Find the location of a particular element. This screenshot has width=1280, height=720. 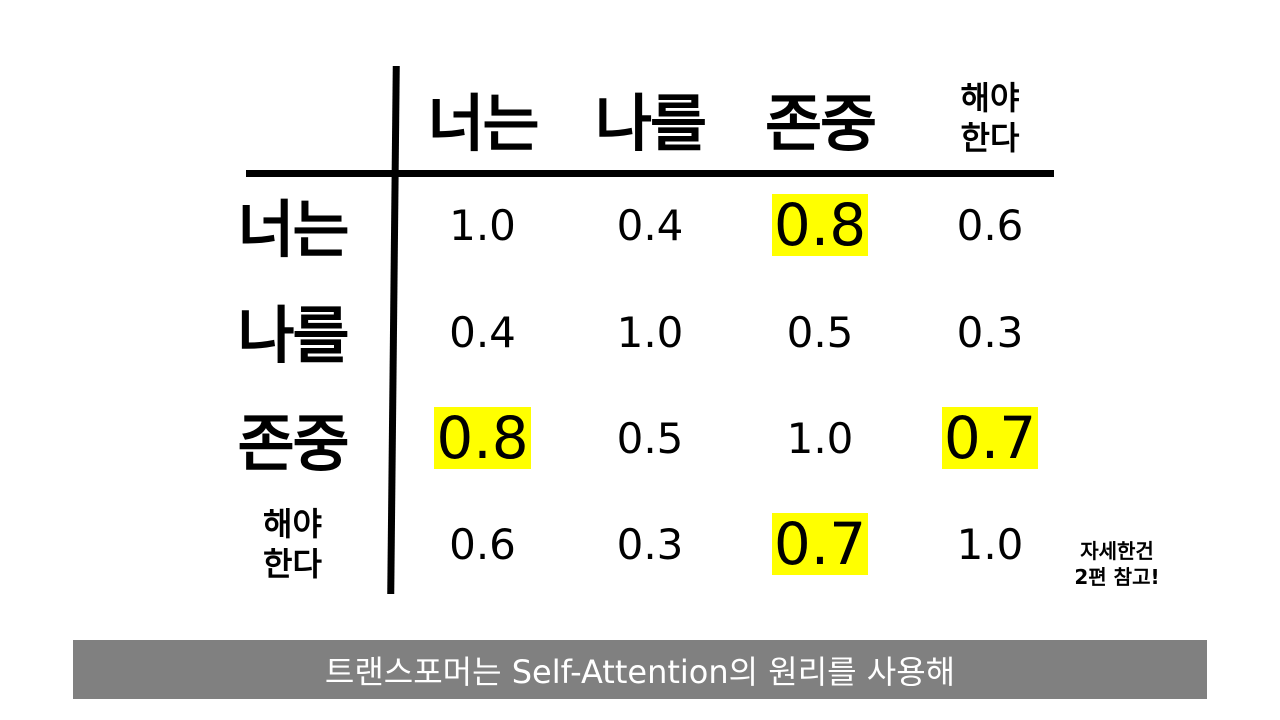

row-header-4: 해야 한다 is located at coordinates (292, 544).